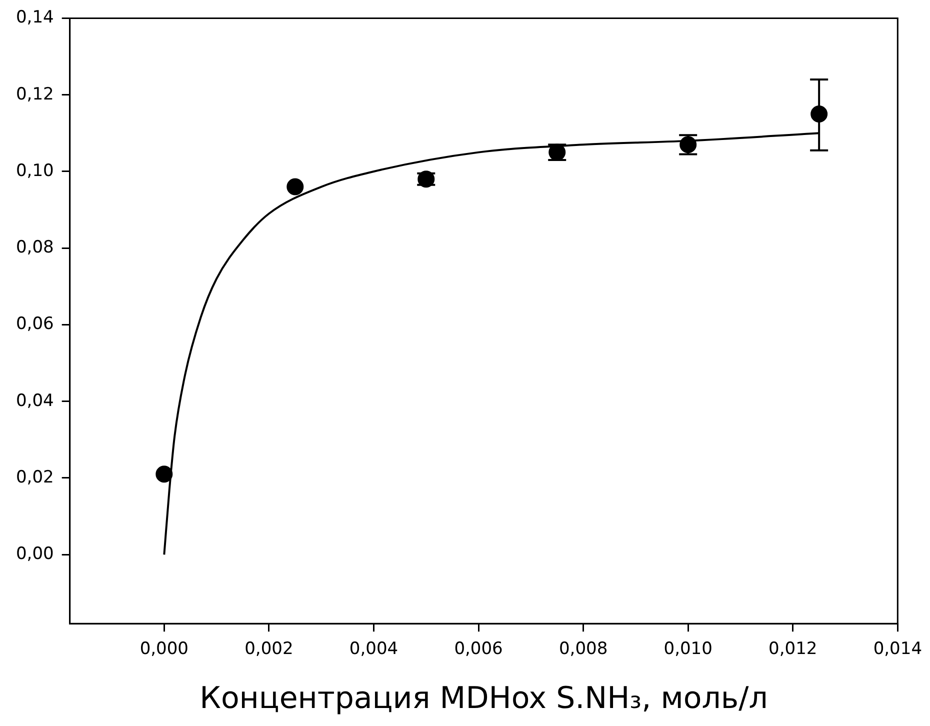 This screenshot has height=726, width=930. What do you see at coordinates (269, 649) in the screenshot?
I see `x-tick-label: 0,002` at bounding box center [269, 649].